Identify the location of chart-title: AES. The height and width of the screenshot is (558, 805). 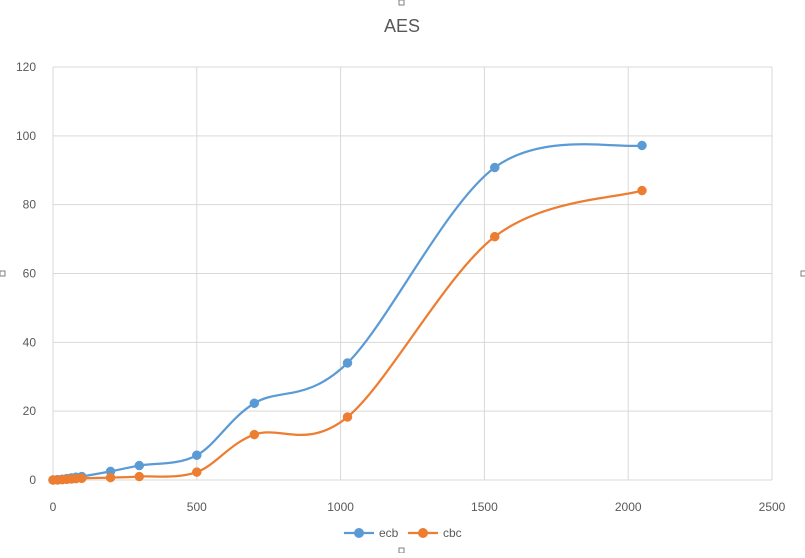
(402, 26).